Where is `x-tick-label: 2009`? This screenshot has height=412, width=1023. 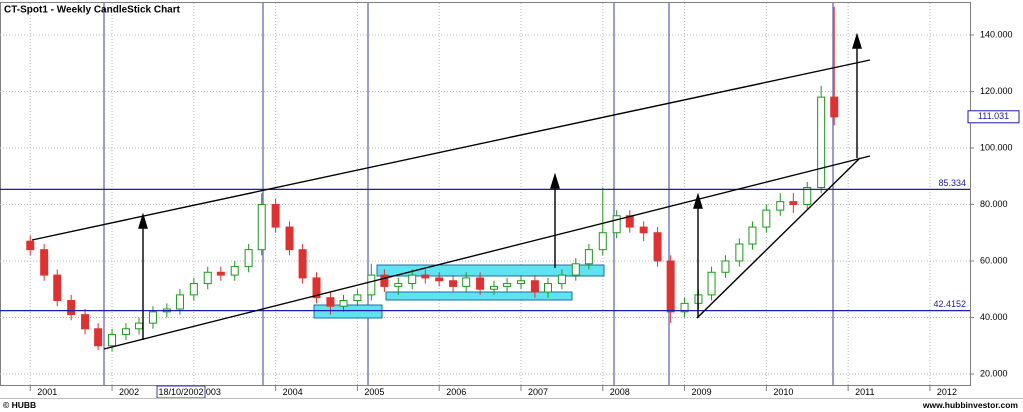
x-tick-label: 2009 is located at coordinates (702, 392).